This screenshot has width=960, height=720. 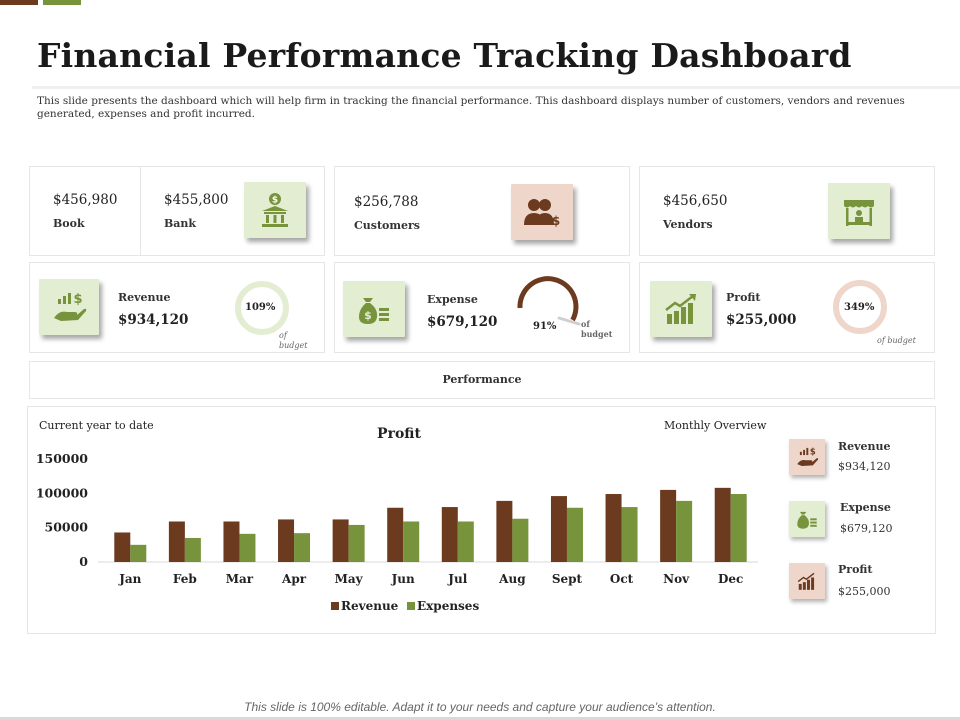 I want to click on overview-expense-tile, so click(x=807, y=519).